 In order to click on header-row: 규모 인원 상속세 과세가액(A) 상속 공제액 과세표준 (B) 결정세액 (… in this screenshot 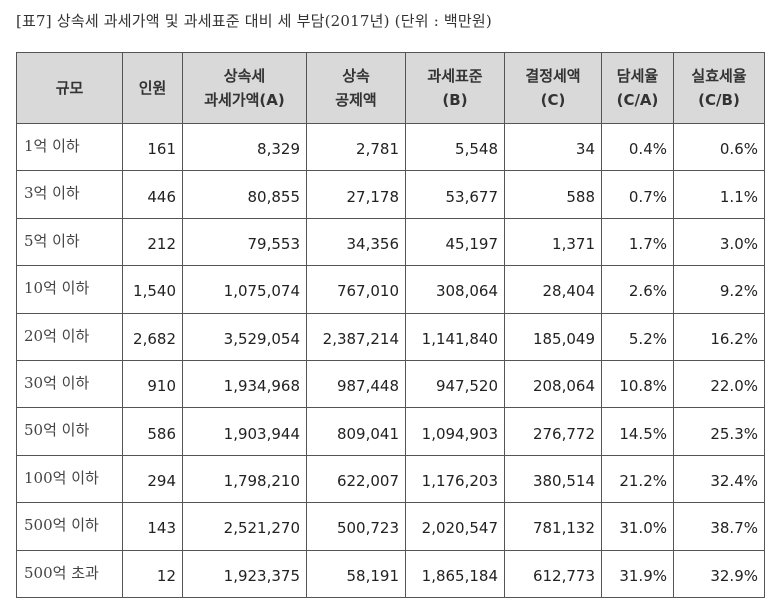, I will do `click(390, 88)`.